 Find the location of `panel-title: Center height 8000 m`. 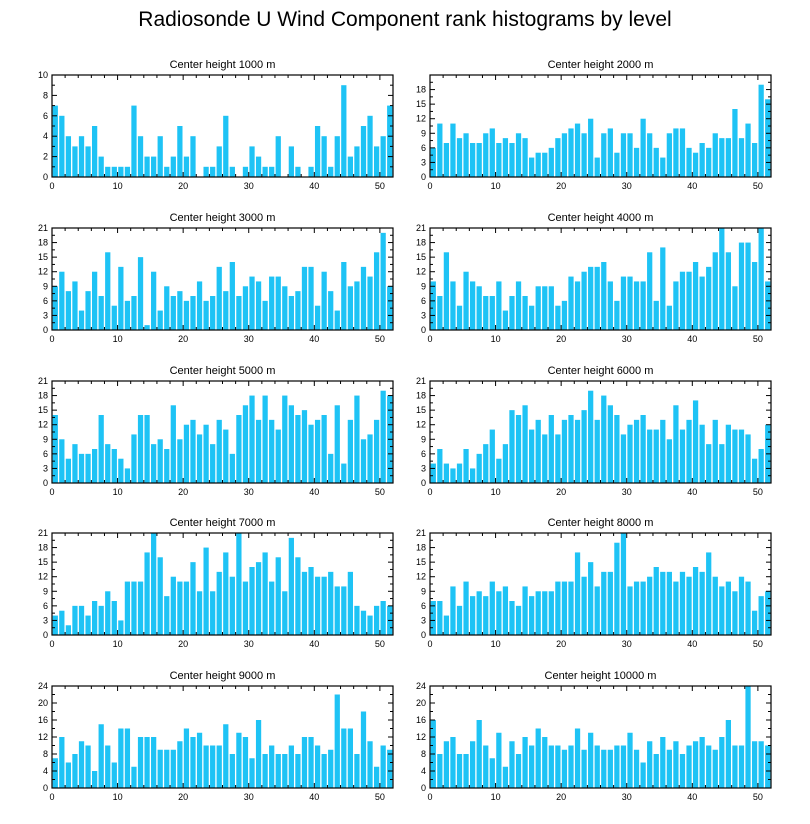

panel-title: Center height 8000 m is located at coordinates (601, 523).